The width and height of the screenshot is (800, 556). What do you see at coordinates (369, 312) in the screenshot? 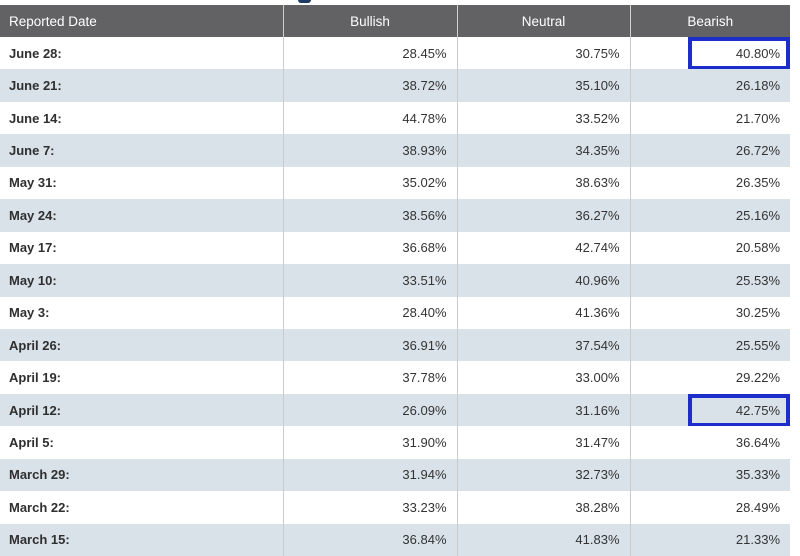
I see `bullish-value-cell: 28.40%` at bounding box center [369, 312].